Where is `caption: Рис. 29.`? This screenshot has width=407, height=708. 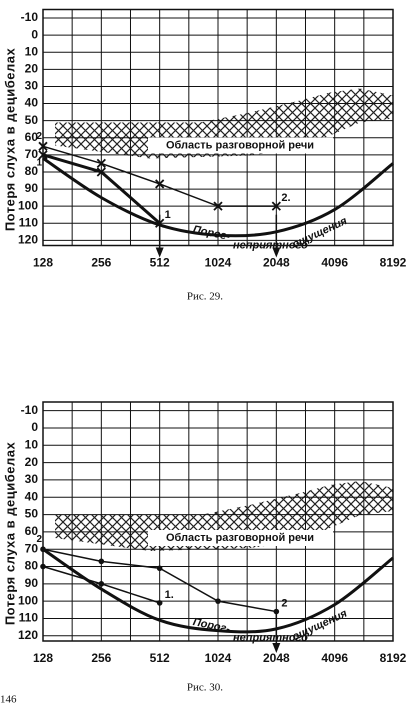 caption: Рис. 29. is located at coordinates (205, 297).